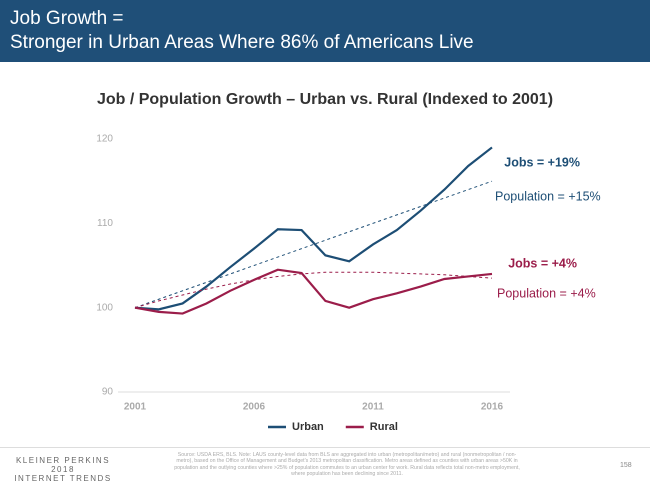 The image size is (650, 488). Describe the element at coordinates (254, 407) in the screenshot. I see `x-tick-label: 2006` at that location.